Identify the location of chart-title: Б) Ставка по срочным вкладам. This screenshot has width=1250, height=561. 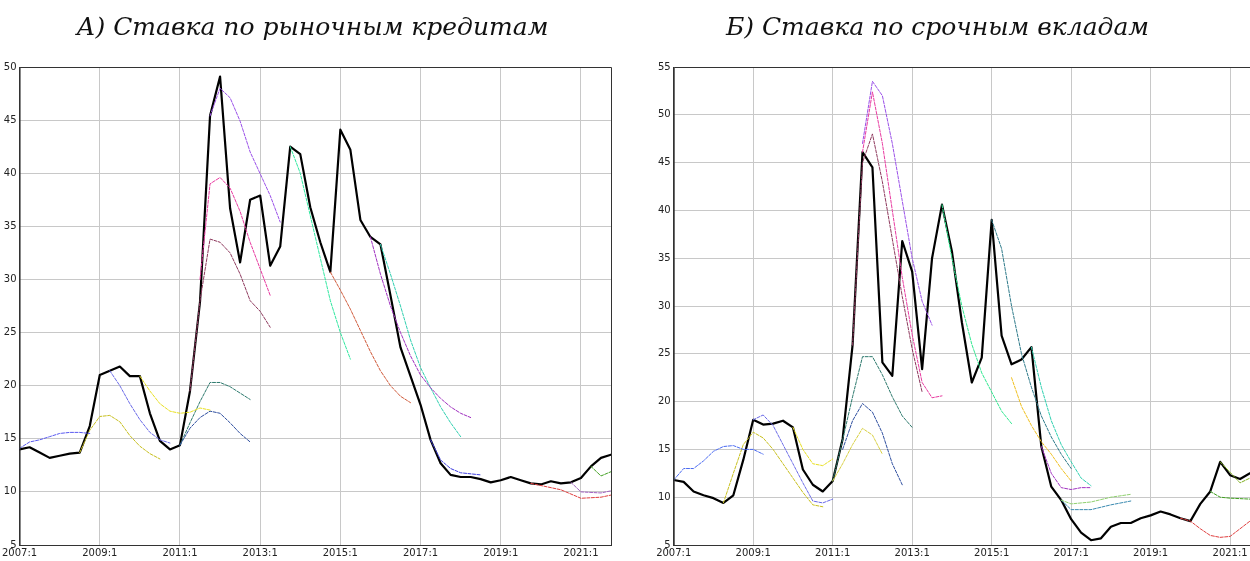
(937, 26).